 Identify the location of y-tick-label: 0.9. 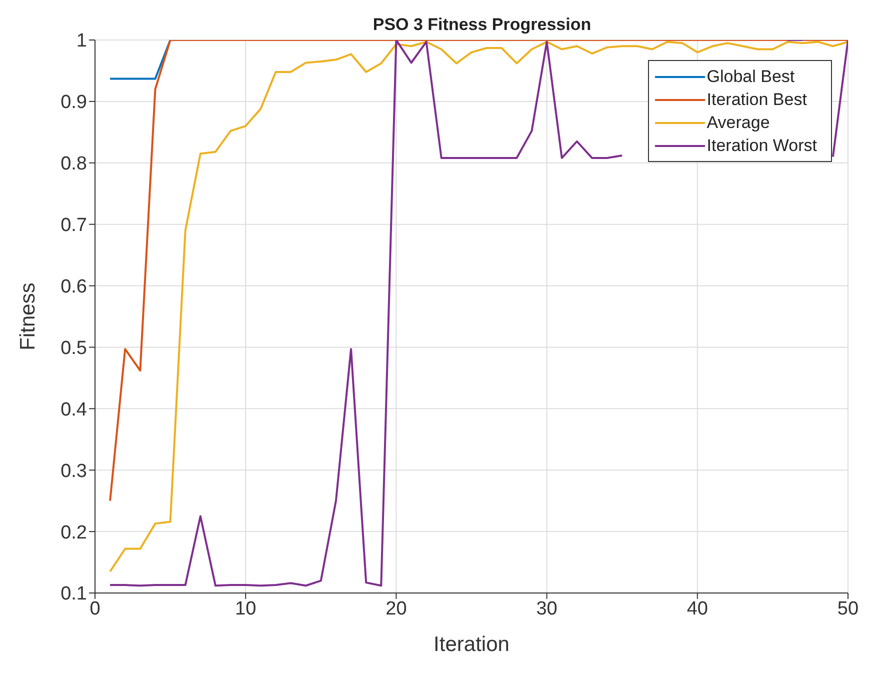
(73, 103).